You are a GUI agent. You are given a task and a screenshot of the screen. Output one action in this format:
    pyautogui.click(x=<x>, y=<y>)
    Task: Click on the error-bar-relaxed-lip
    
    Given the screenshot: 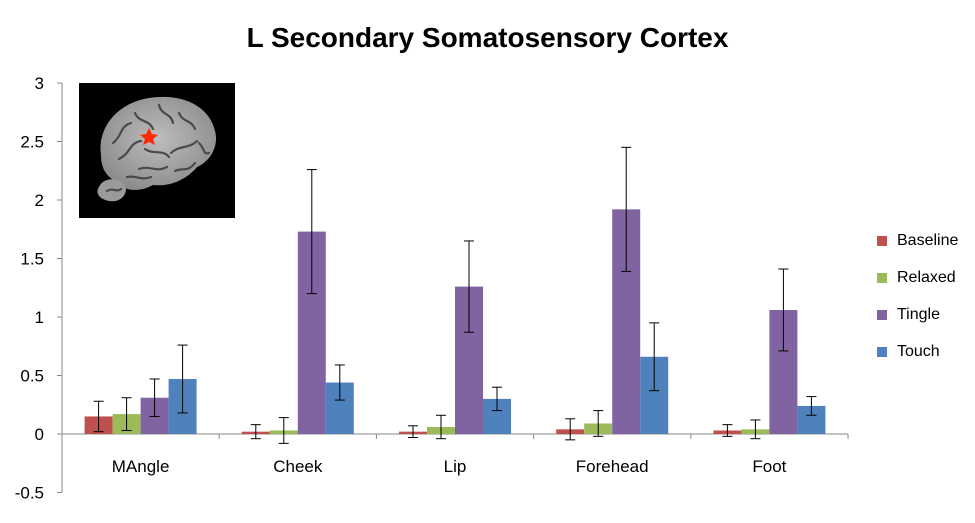 What is the action you would take?
    pyautogui.click(x=441, y=427)
    